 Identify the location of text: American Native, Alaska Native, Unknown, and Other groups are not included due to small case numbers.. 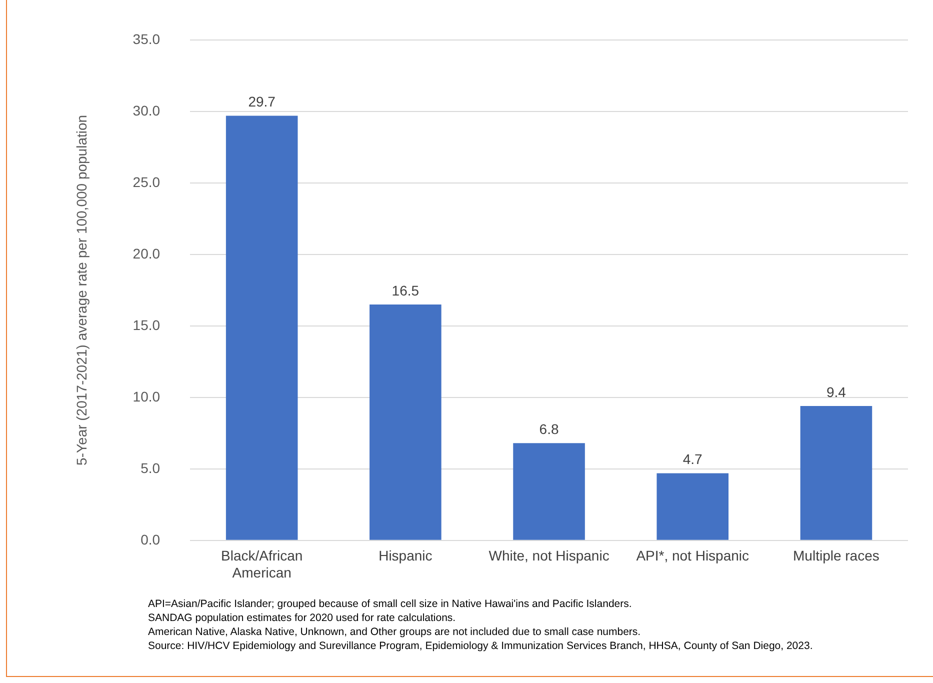
(395, 632).